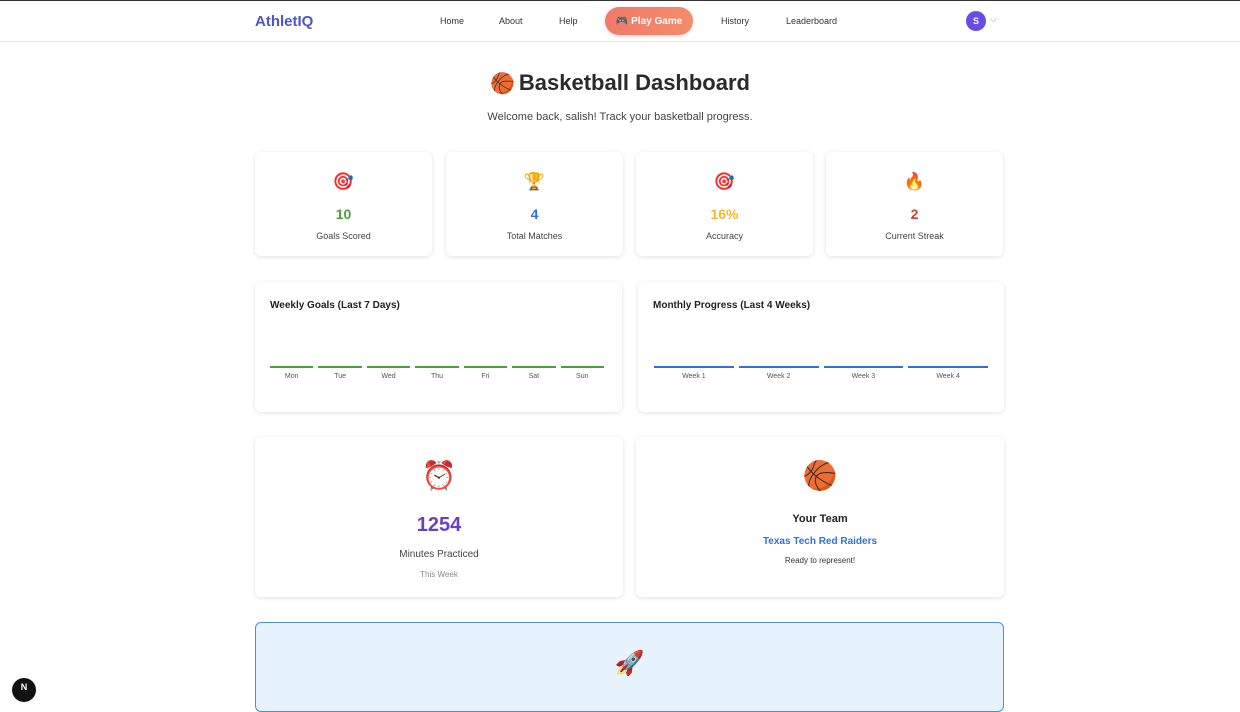 The width and height of the screenshot is (1240, 712). Describe the element at coordinates (724, 204) in the screenshot. I see `stat-card-accuracy: 🎯 16% Accuracy` at that location.